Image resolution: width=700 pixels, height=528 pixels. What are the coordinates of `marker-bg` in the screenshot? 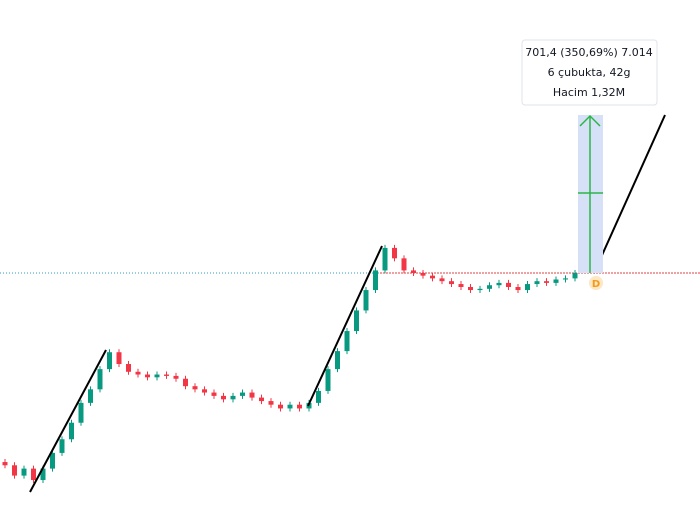 It's located at (596, 283).